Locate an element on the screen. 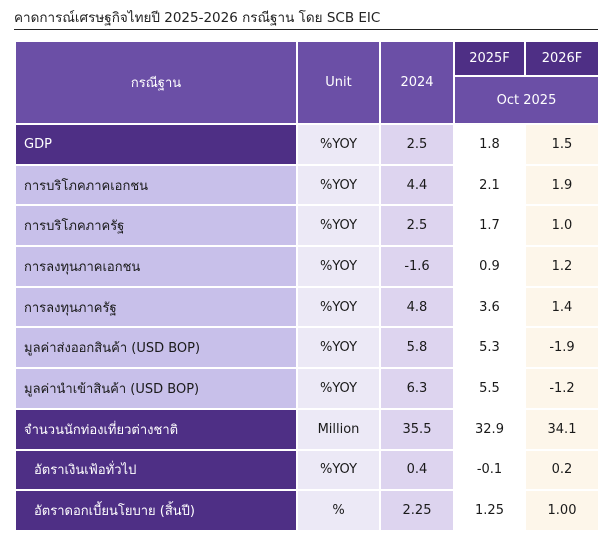 This screenshot has width=600, height=533. table-row: GDP %YOY 2.5 1.8 1.5 is located at coordinates (307, 144).